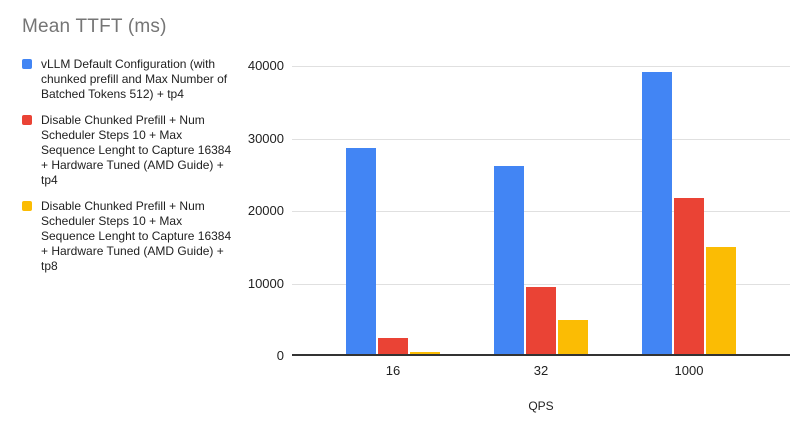  What do you see at coordinates (541, 406) in the screenshot?
I see `x-axis-title: QPS` at bounding box center [541, 406].